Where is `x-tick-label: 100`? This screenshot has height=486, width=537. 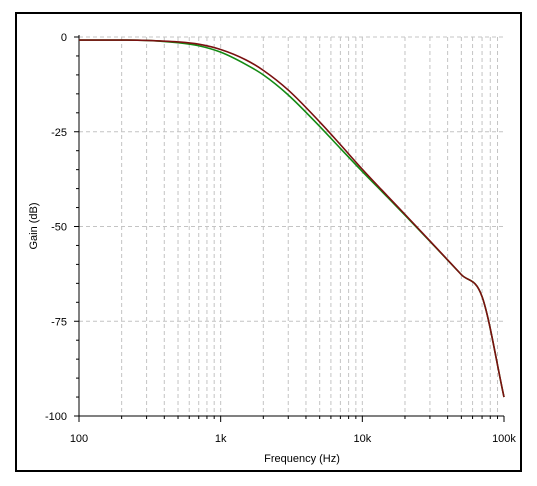
x-tick-label: 100 is located at coordinates (79, 439).